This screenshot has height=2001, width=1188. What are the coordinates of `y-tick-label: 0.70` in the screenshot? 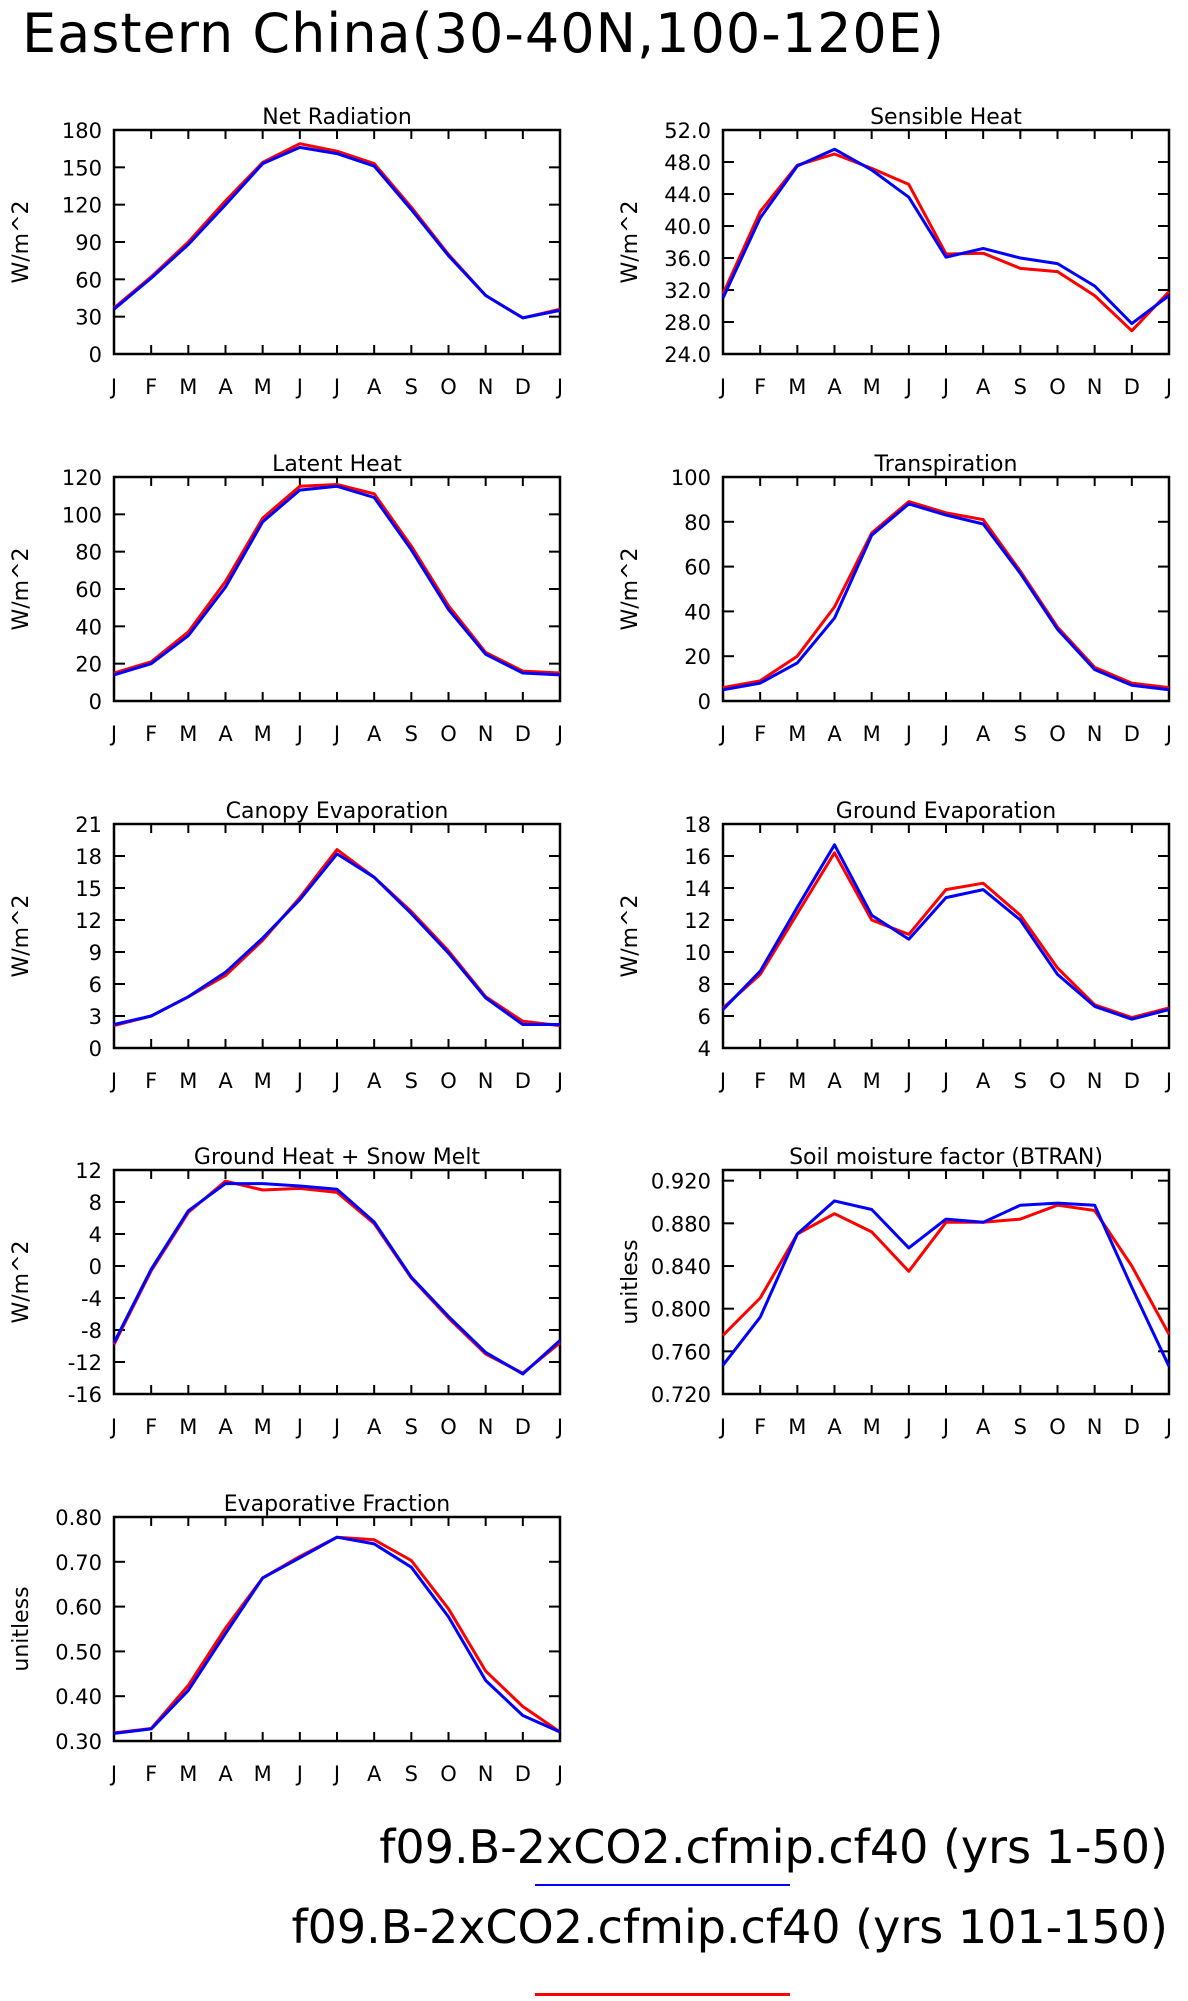 It's located at (78, 1563).